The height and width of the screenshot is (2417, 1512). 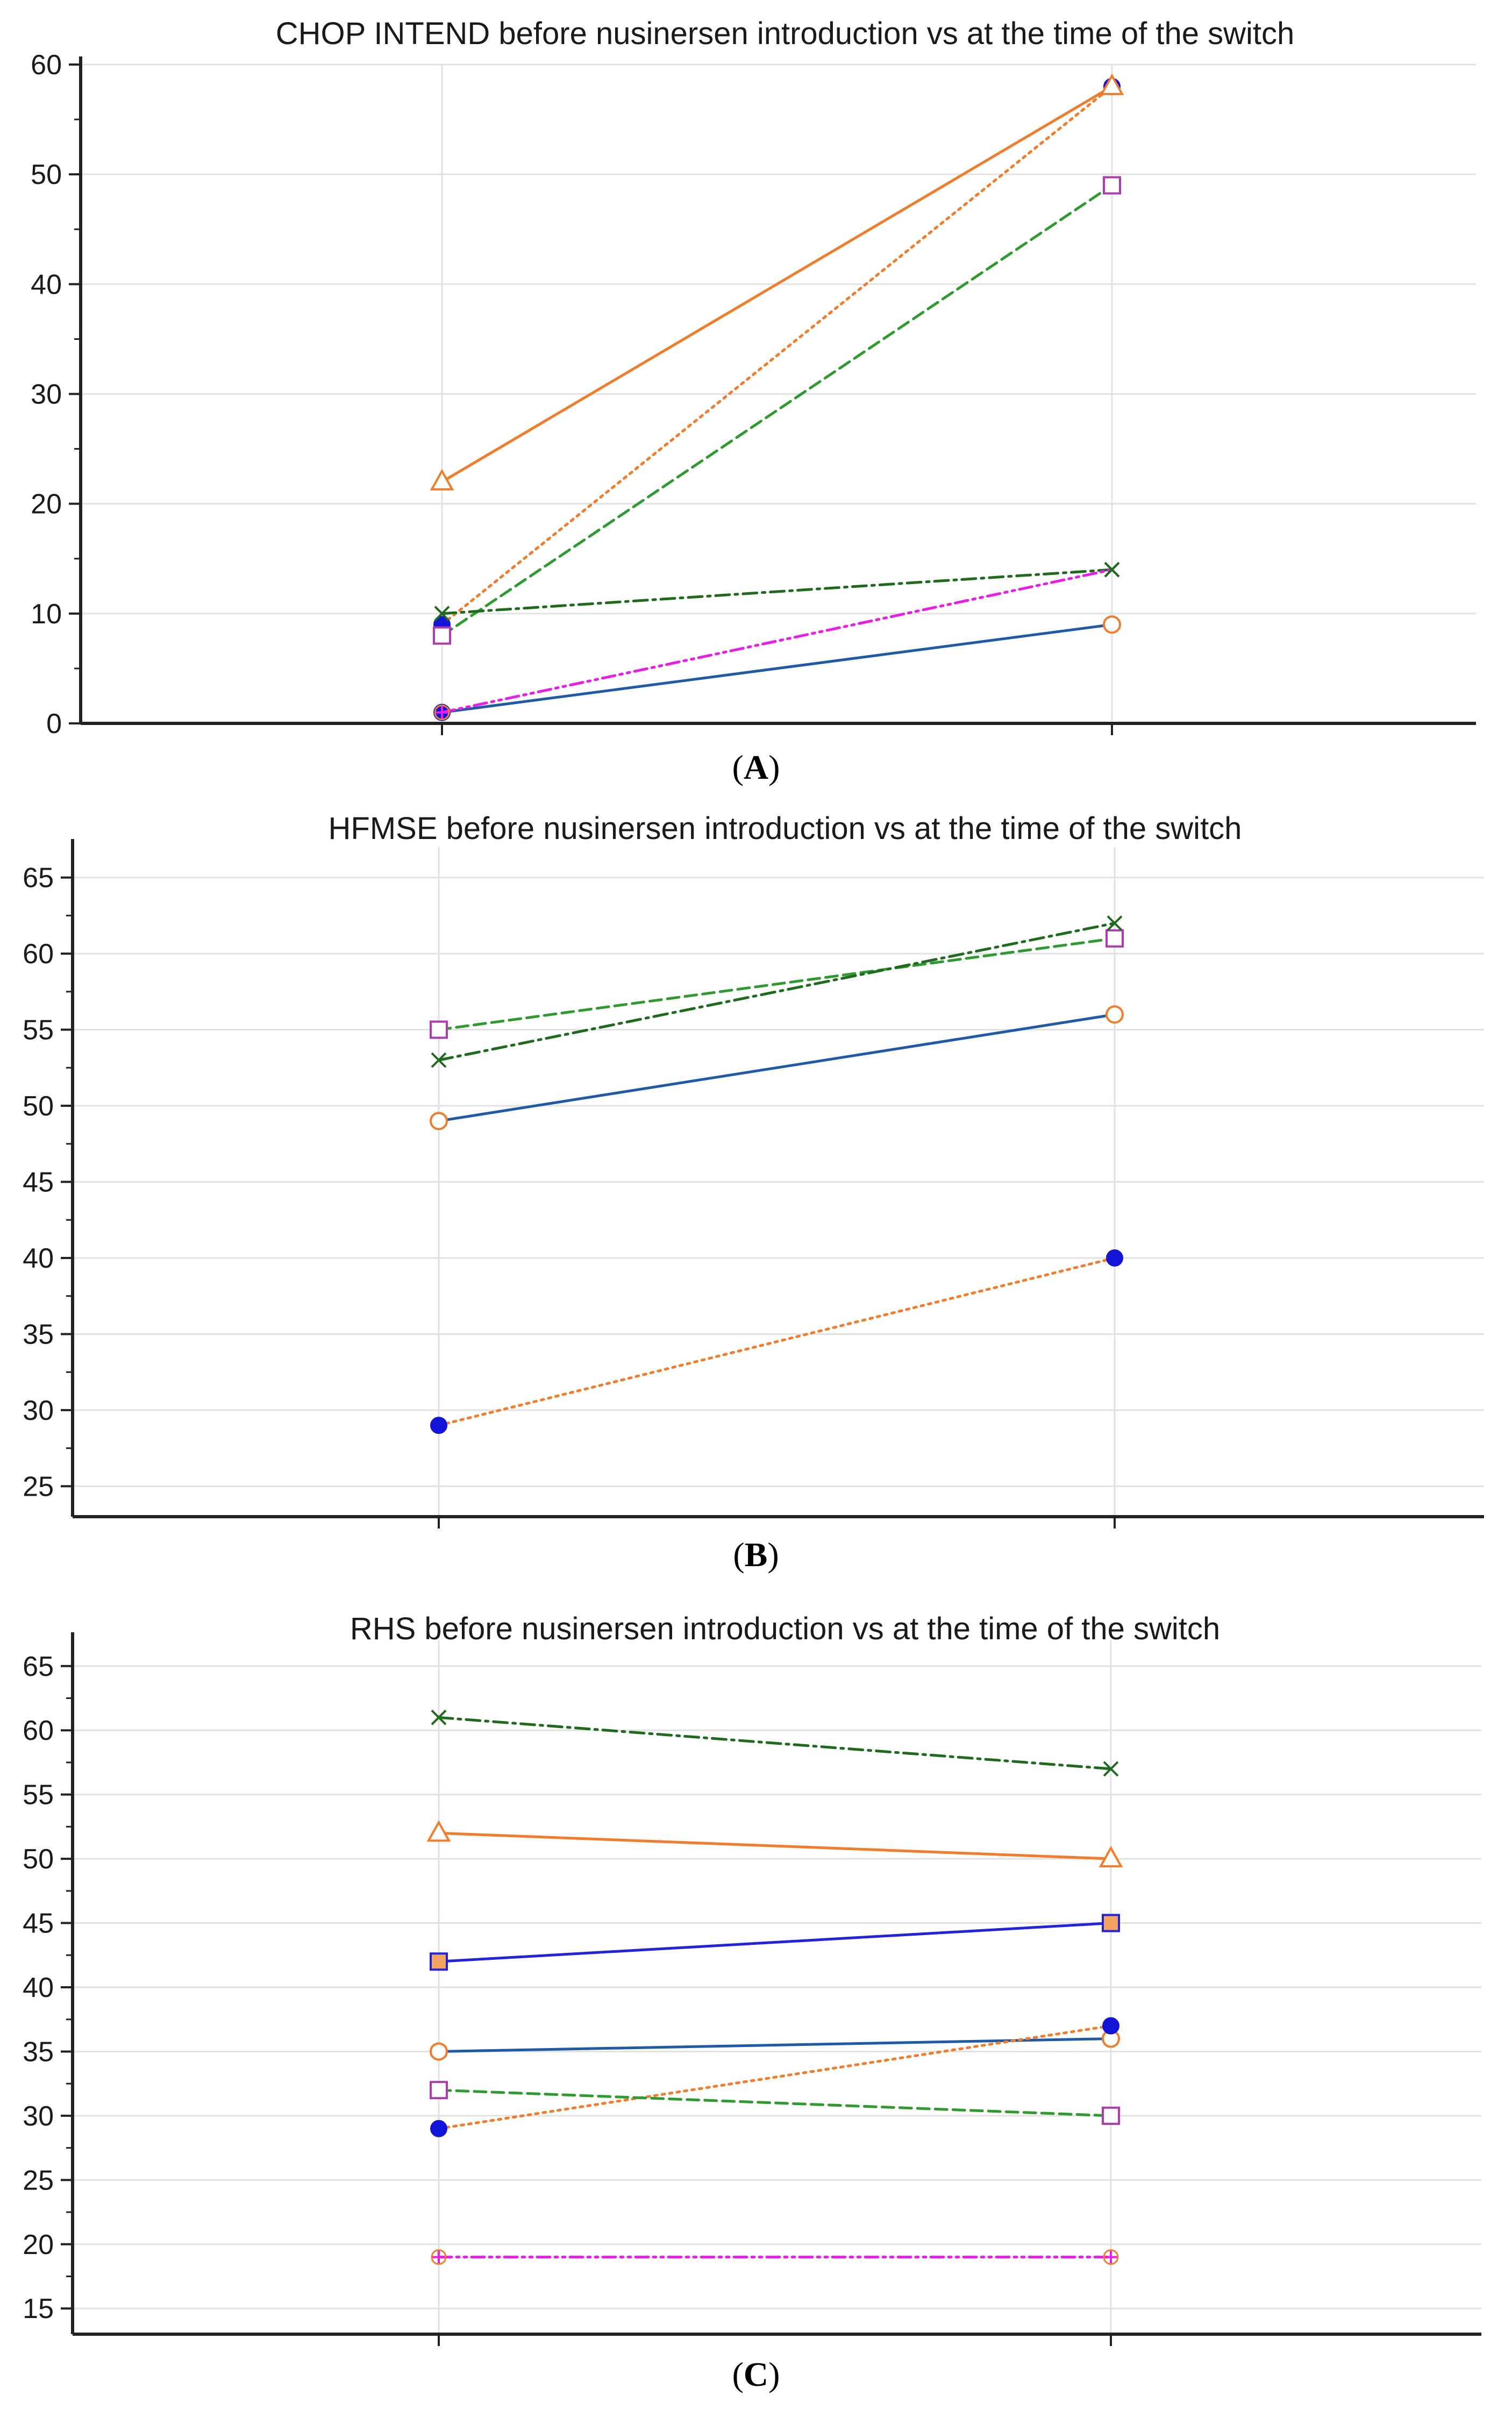 I want to click on y-tick-label: 0, so click(x=54, y=724).